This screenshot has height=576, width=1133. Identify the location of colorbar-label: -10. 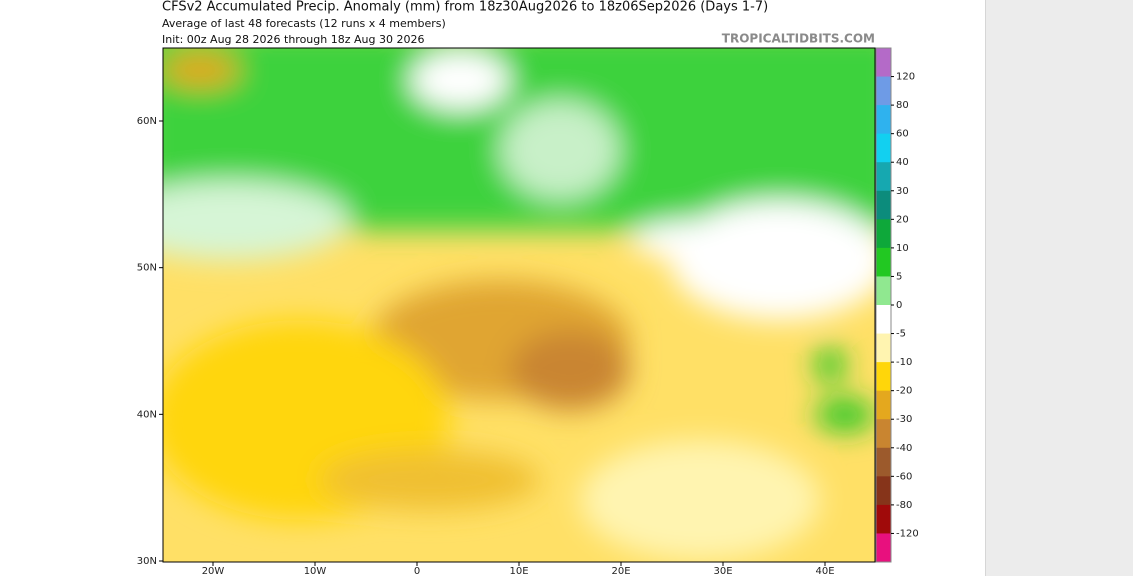
(904, 362).